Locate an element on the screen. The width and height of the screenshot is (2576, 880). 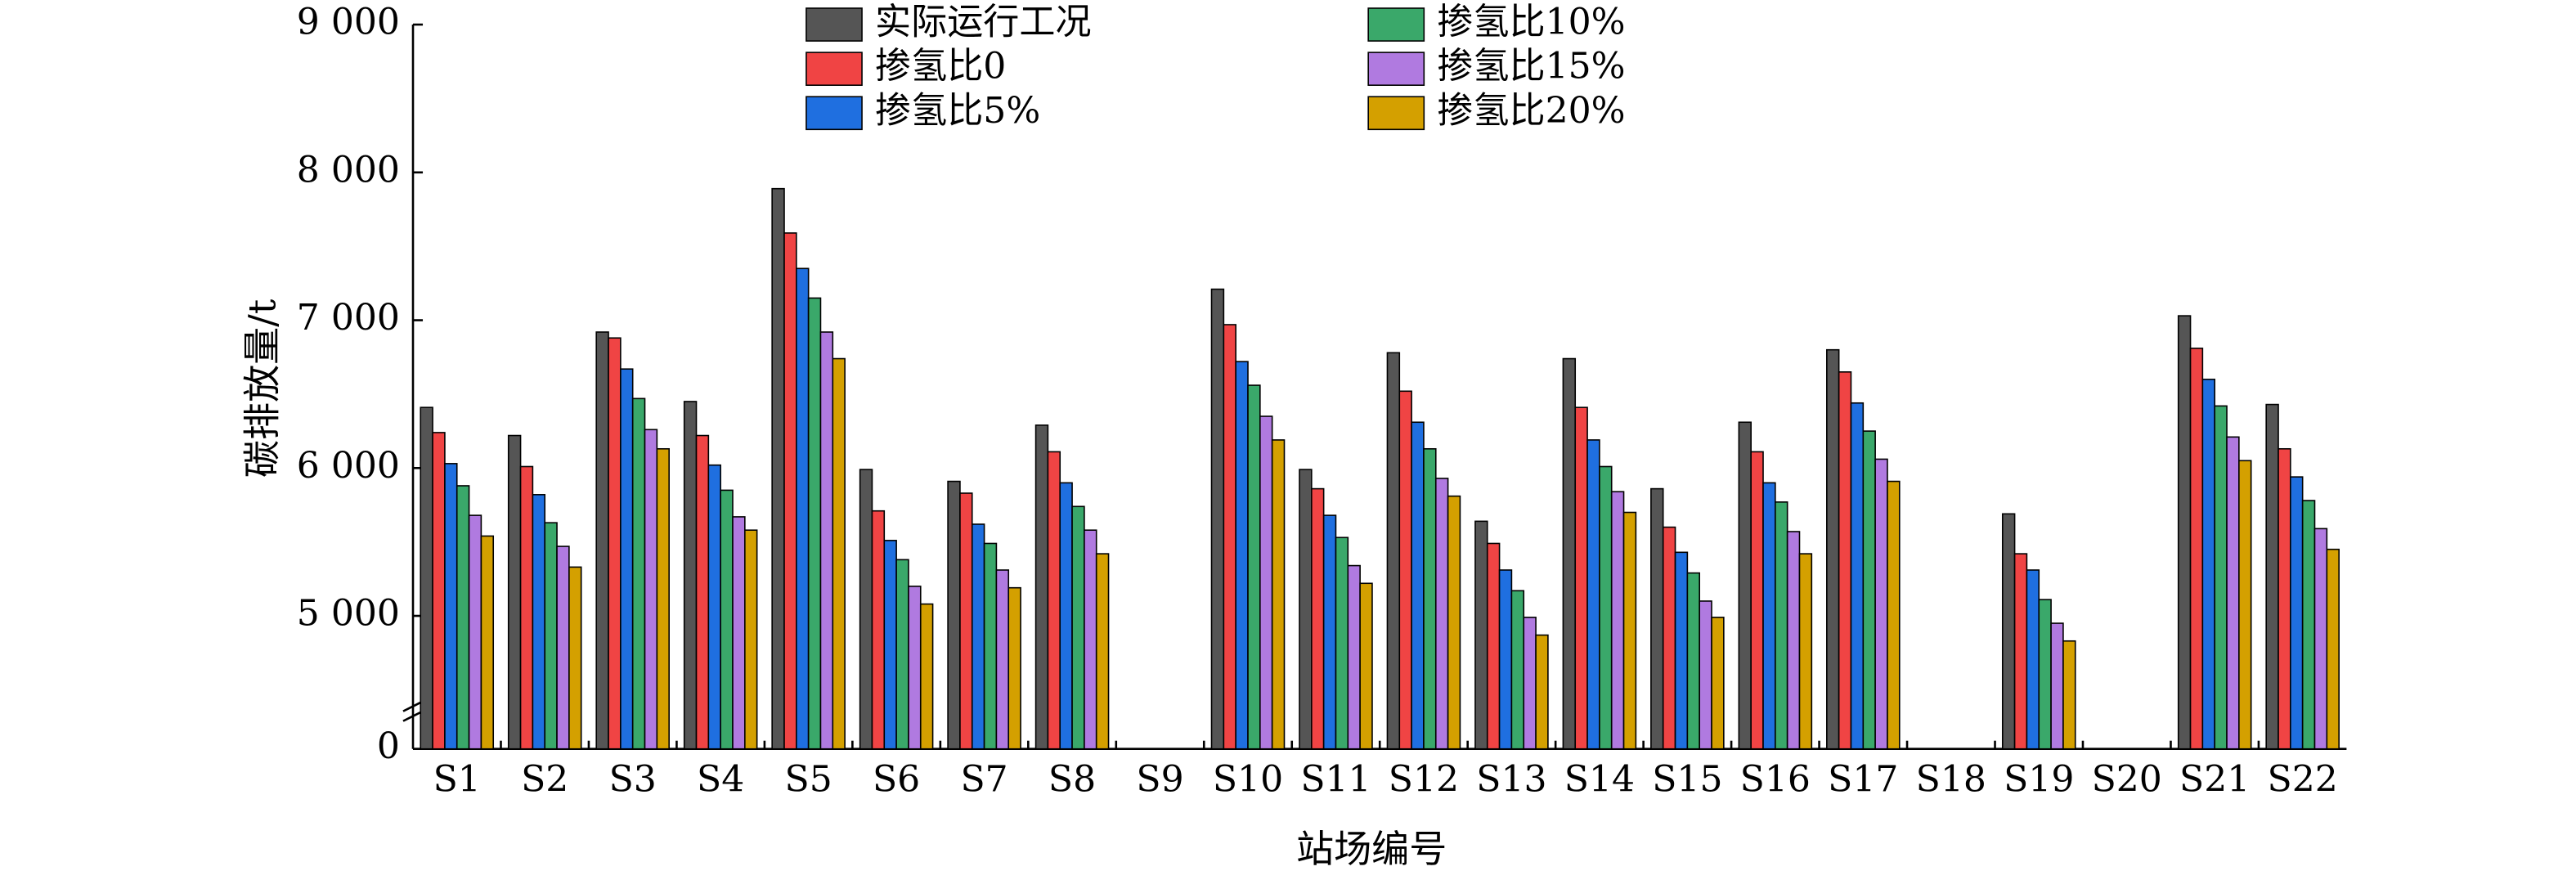
legend-label: 实际运行工况 is located at coordinates (983, 22).